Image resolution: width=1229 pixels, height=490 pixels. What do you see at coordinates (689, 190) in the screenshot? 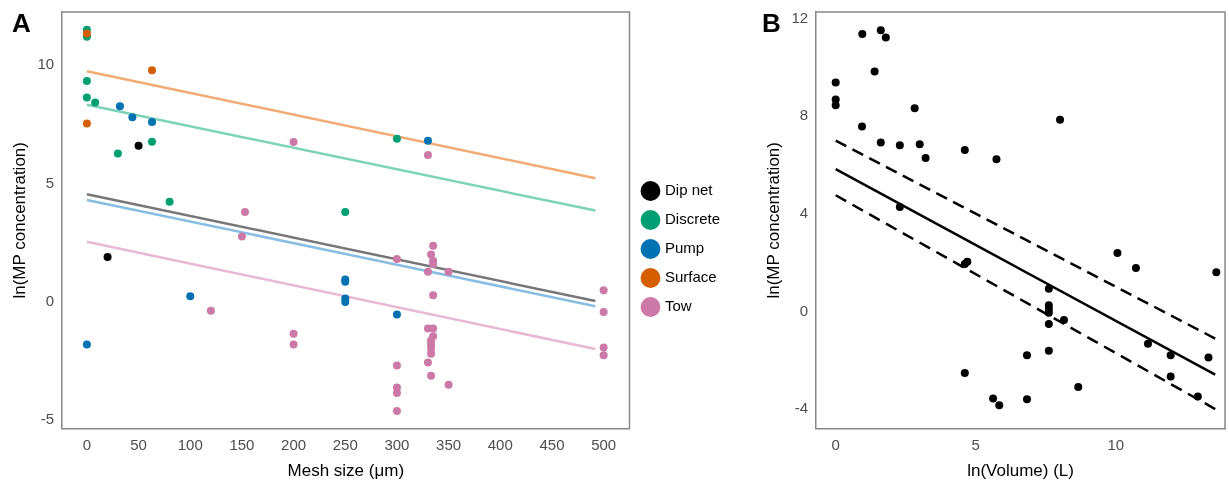
I see `legend-label: Dip net` at bounding box center [689, 190].